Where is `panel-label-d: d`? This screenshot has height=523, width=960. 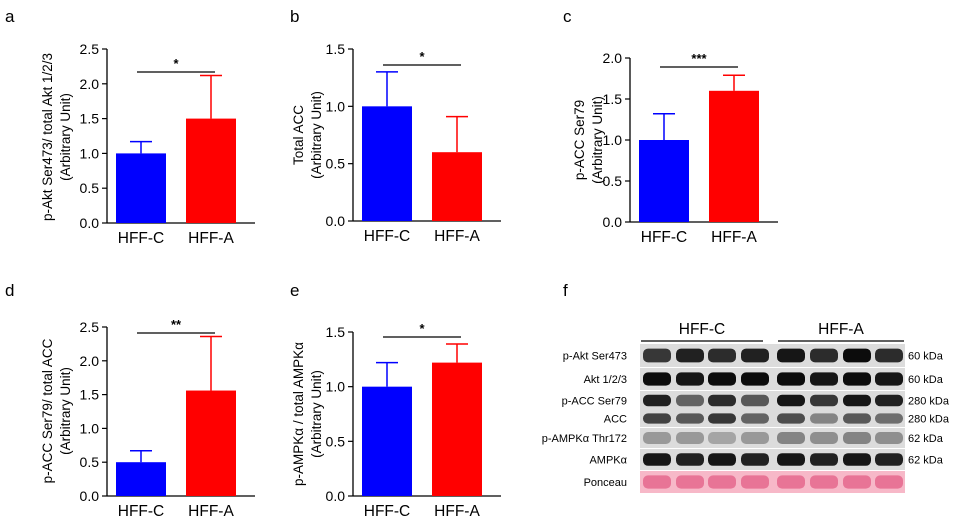 panel-label-d: d is located at coordinates (9, 290).